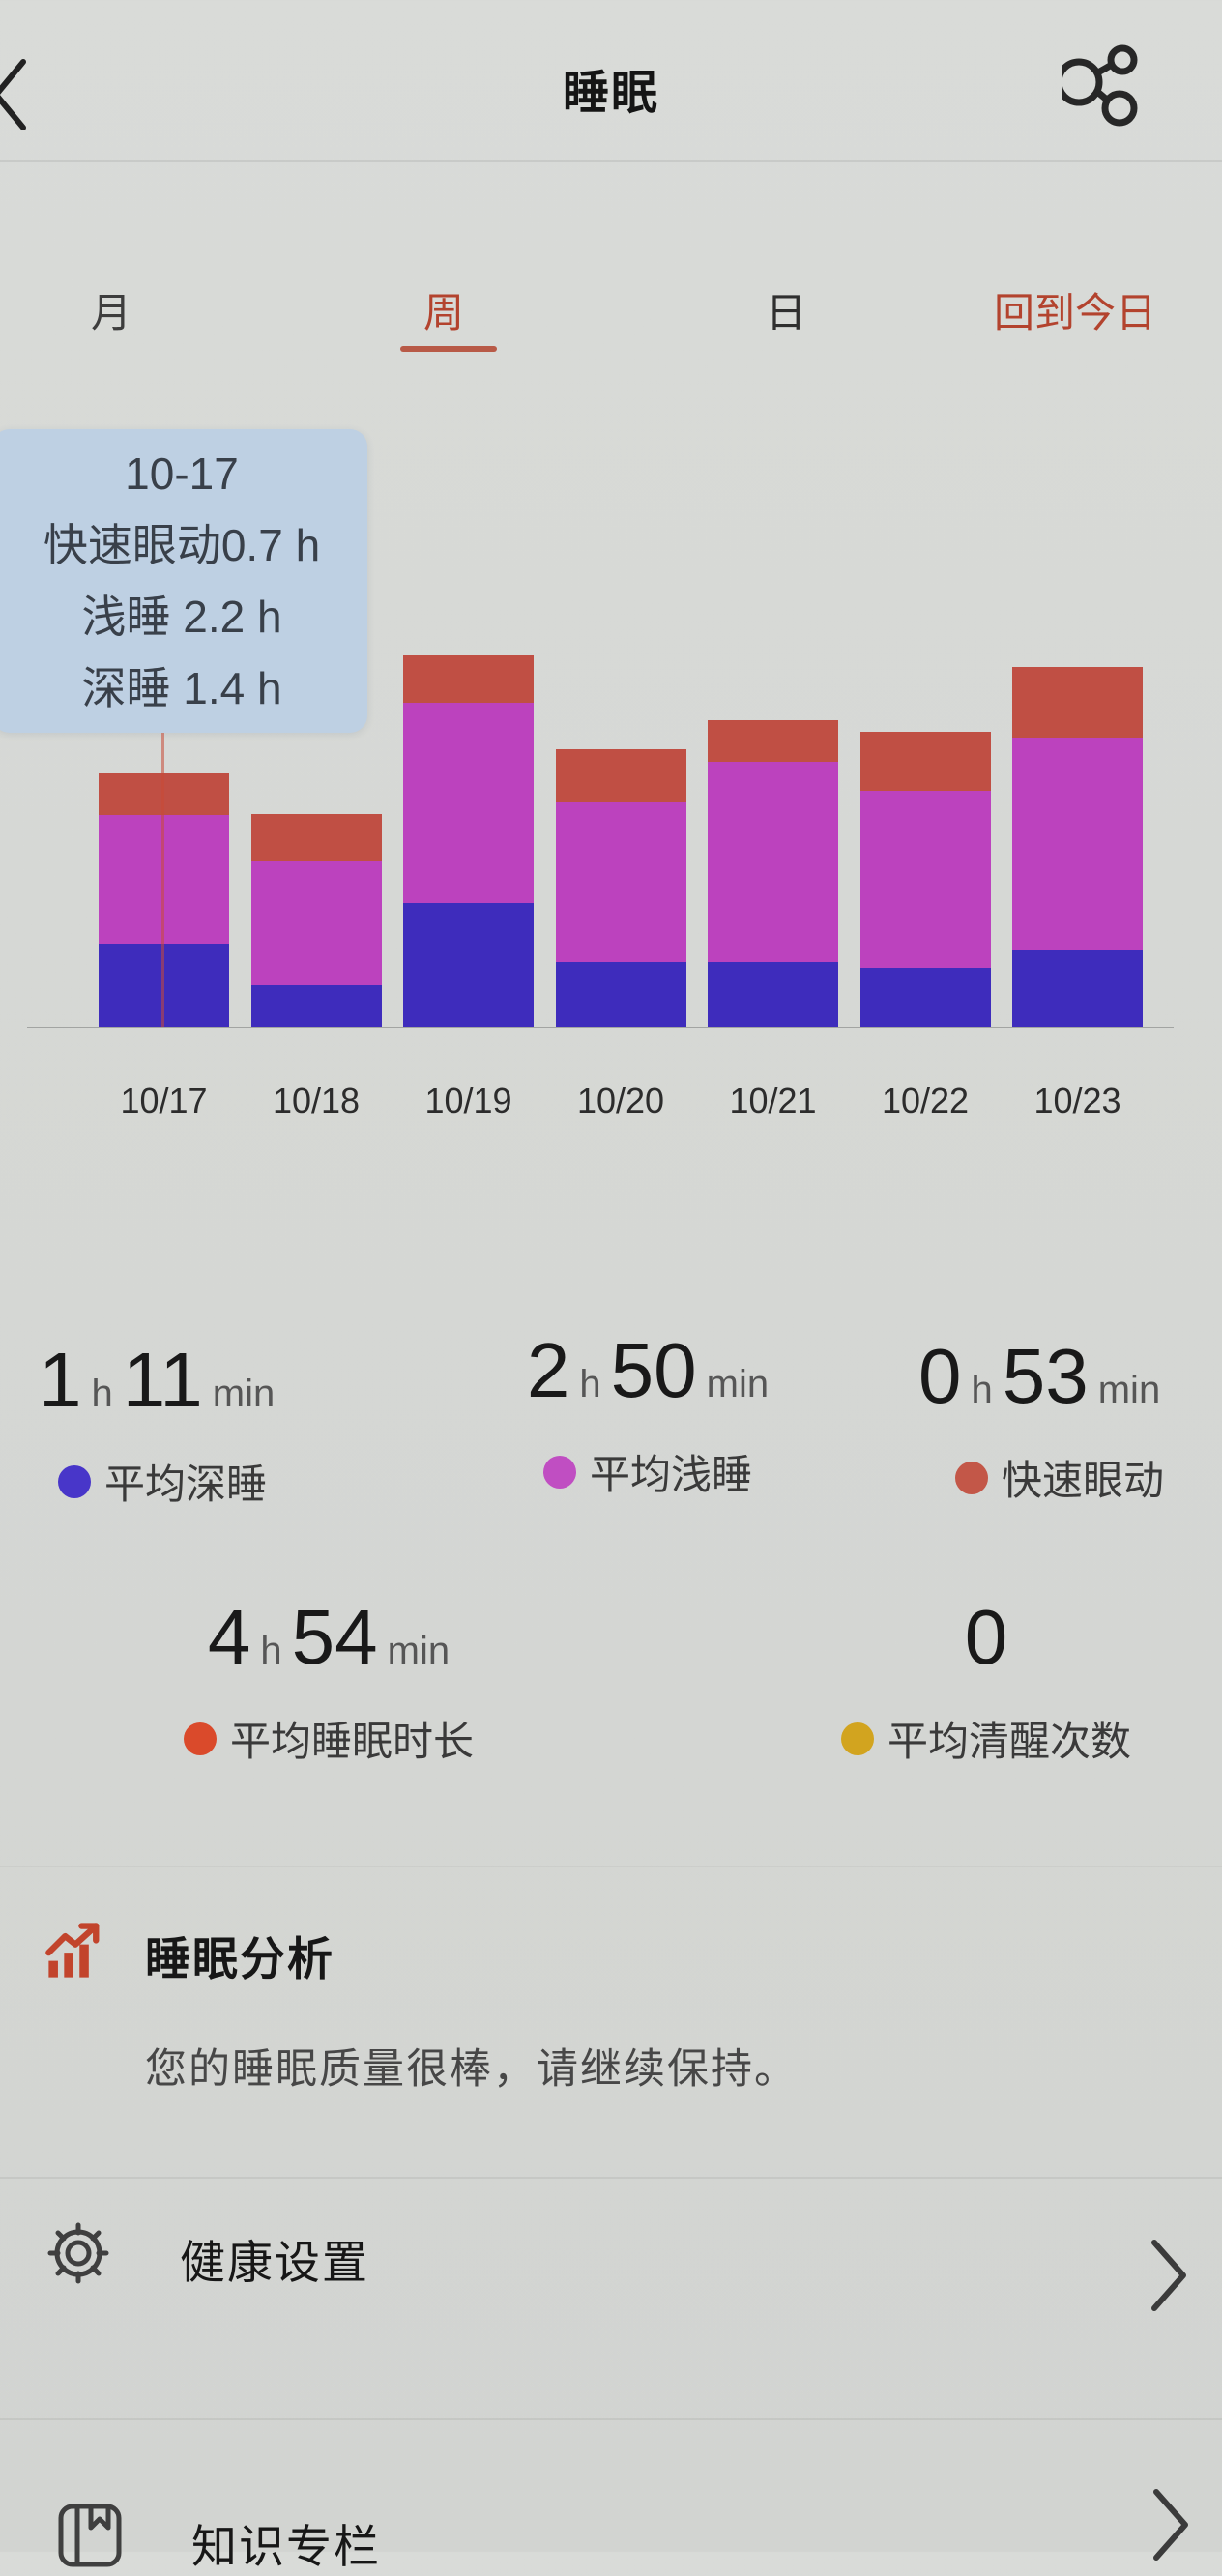 The width and height of the screenshot is (1222, 2576). I want to click on stat-label: 平均浅睡, so click(671, 1474).